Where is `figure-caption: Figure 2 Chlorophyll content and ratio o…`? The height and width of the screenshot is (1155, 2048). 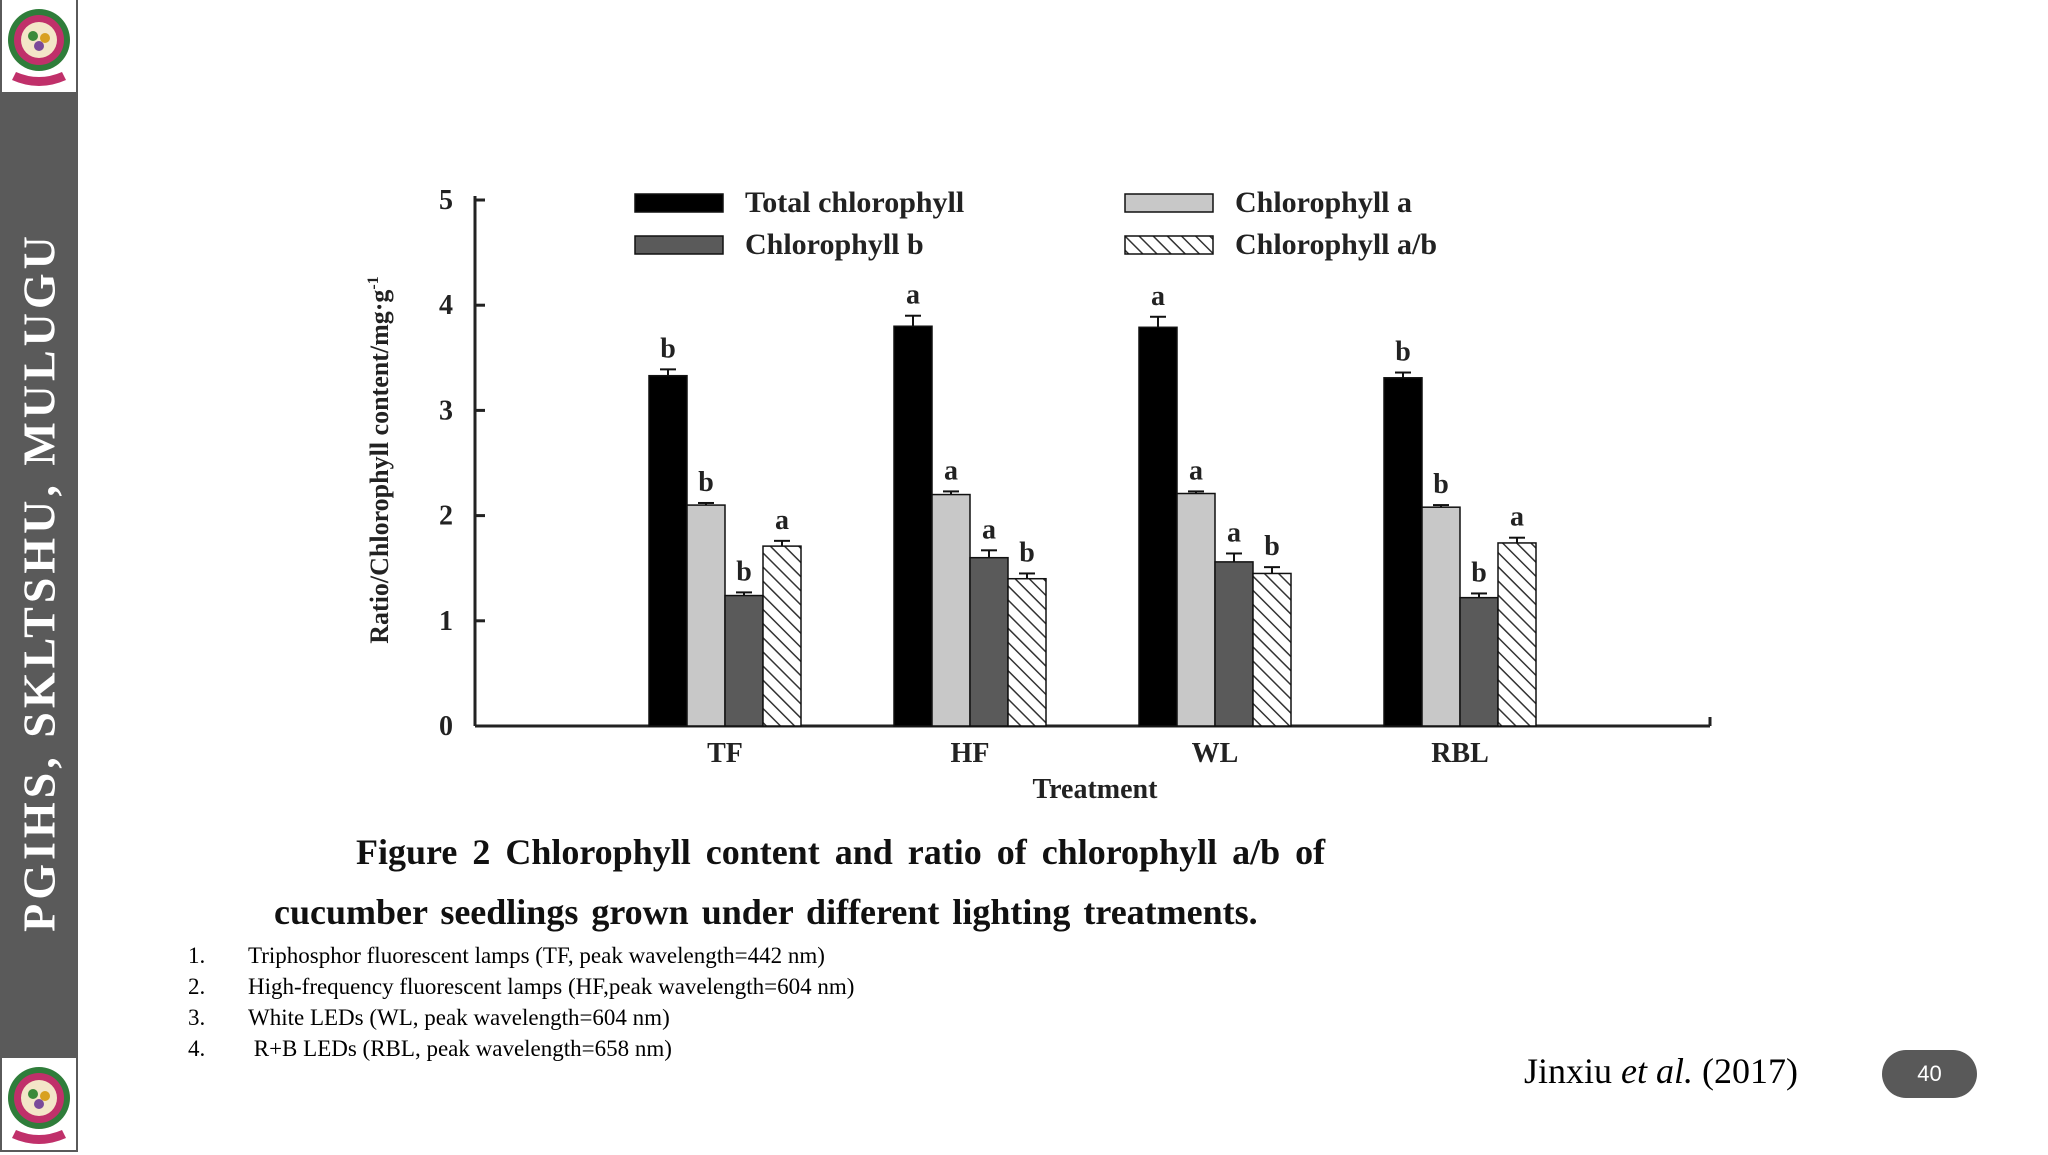 figure-caption: Figure 2 Chlorophyll content and ratio o… is located at coordinates (1040, 882).